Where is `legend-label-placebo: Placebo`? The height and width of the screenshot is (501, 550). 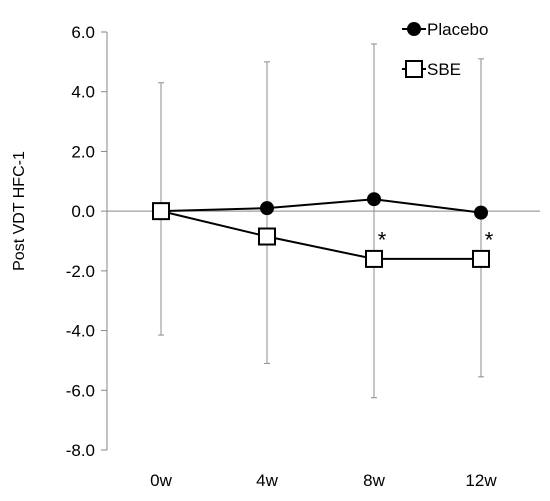 legend-label-placebo: Placebo is located at coordinates (457, 29).